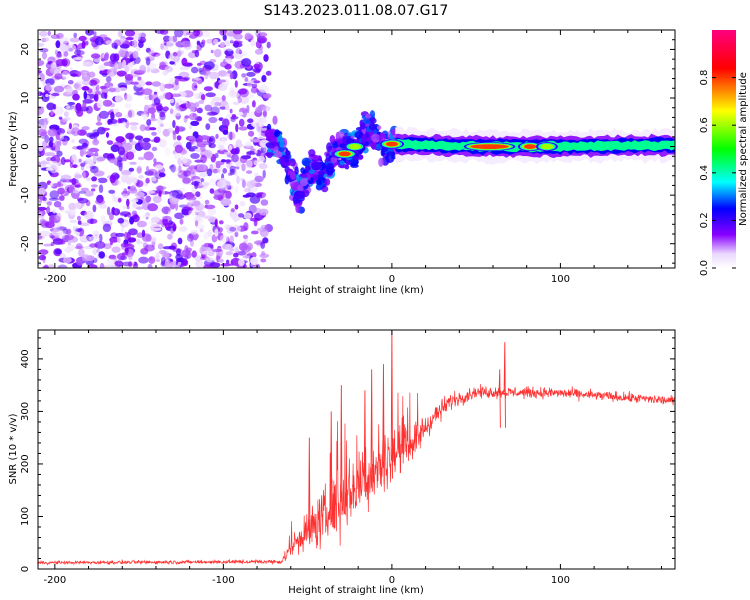 The width and height of the screenshot is (750, 600). What do you see at coordinates (25, 98) in the screenshot?
I see `heatmap-y-tick-label: 10` at bounding box center [25, 98].